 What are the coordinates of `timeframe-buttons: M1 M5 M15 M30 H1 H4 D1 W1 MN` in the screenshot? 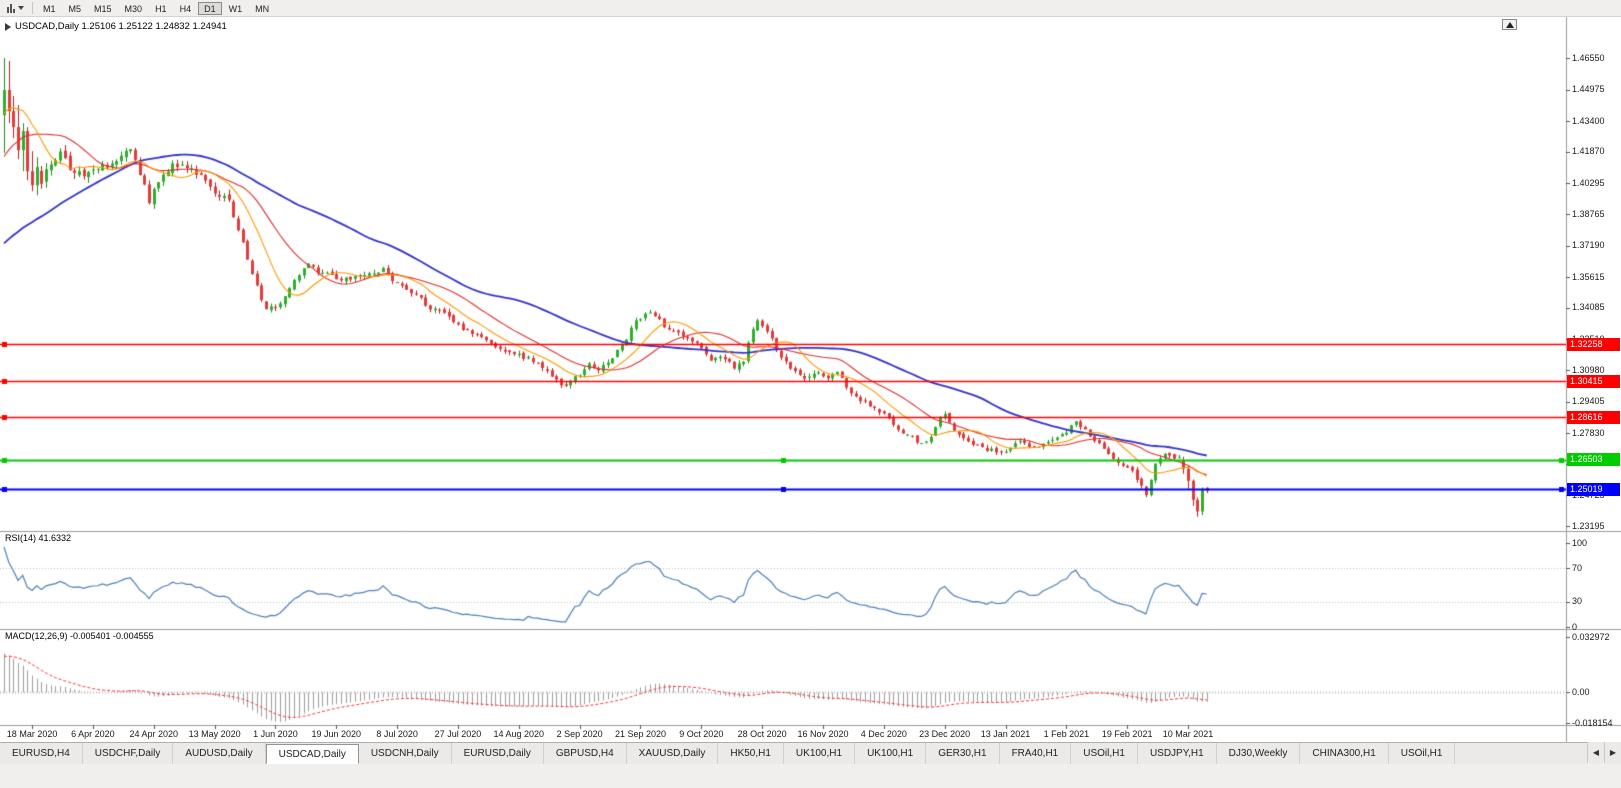 It's located at (156, 8).